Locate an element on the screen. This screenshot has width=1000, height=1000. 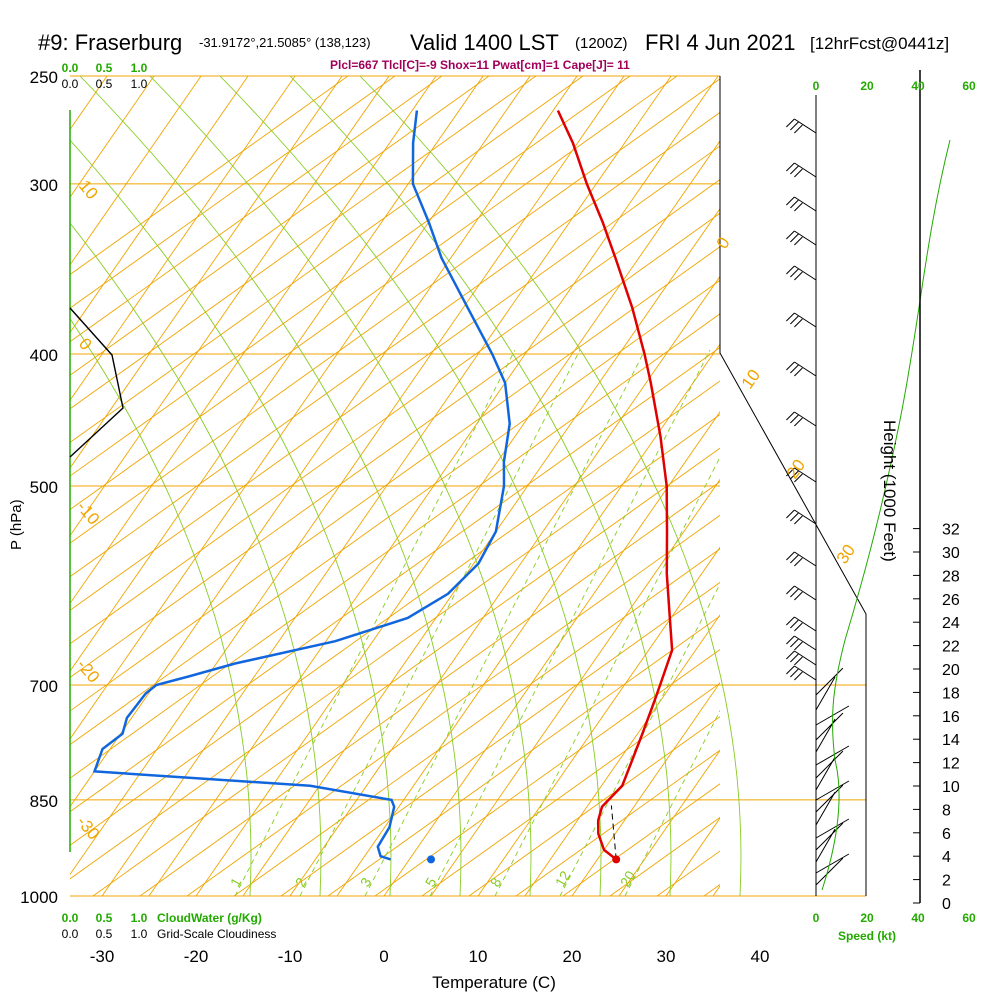
height-tick-label: 6 is located at coordinates (946, 834).